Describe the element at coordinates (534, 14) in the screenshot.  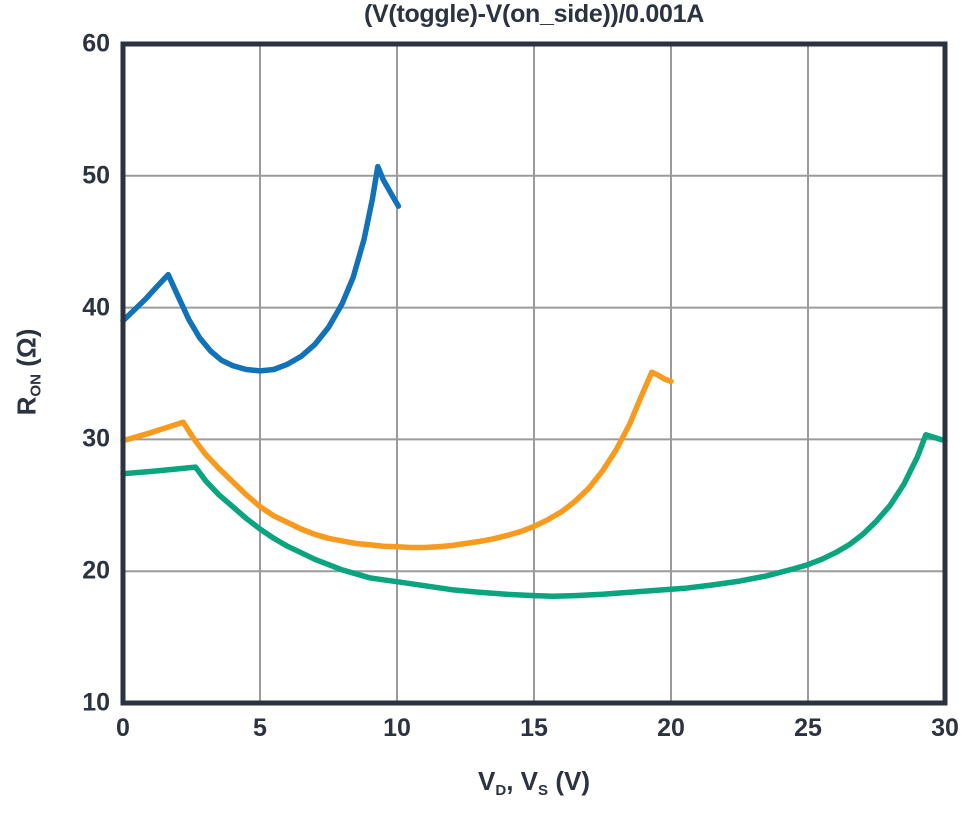
I see `chart-title: (V(toggle)-V(on_side))/0.001A` at that location.